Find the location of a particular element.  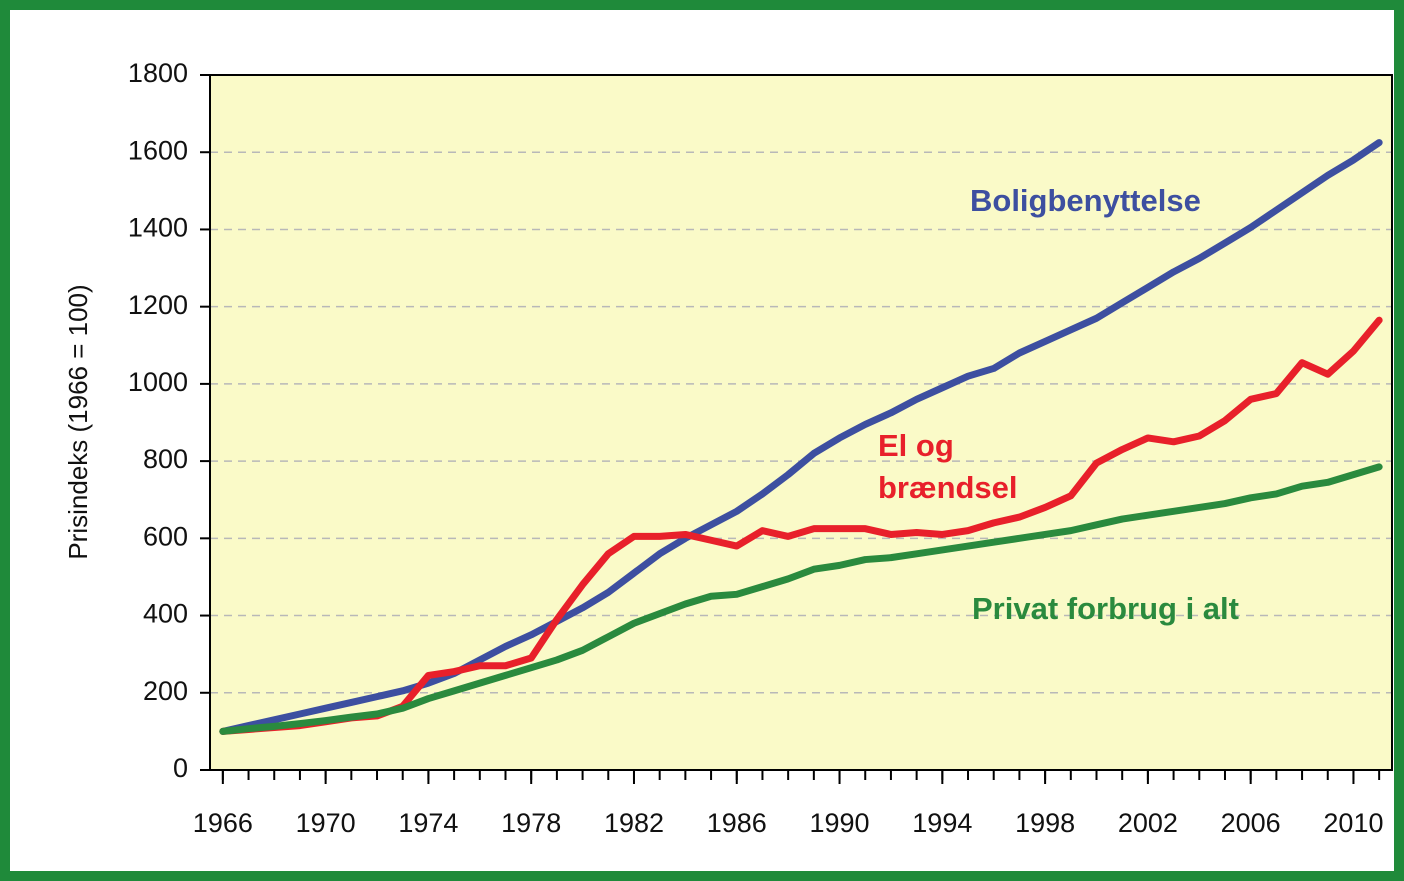

y-tick-label: 1600 is located at coordinates (158, 150).